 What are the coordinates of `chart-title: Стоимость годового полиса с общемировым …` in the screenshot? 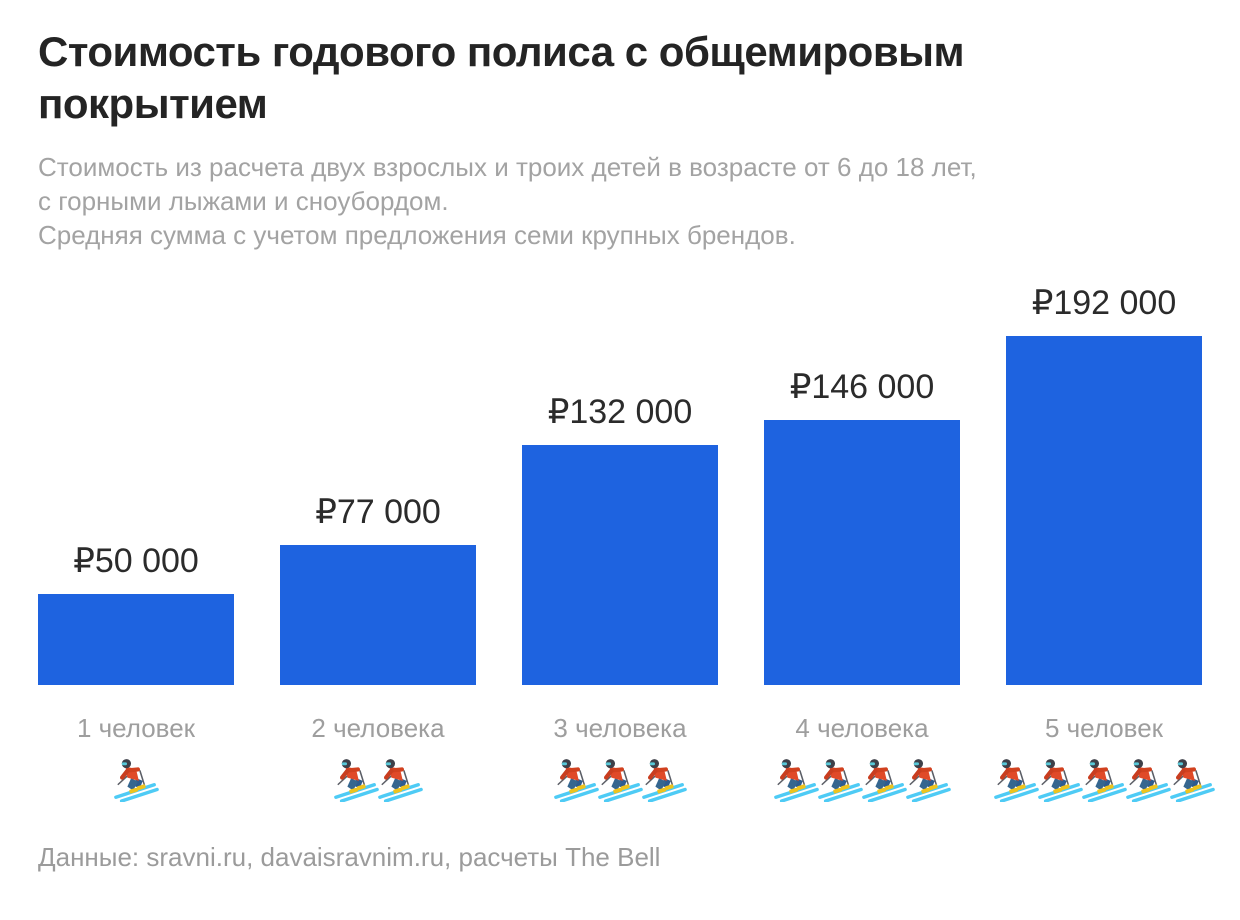 It's located at (501, 77).